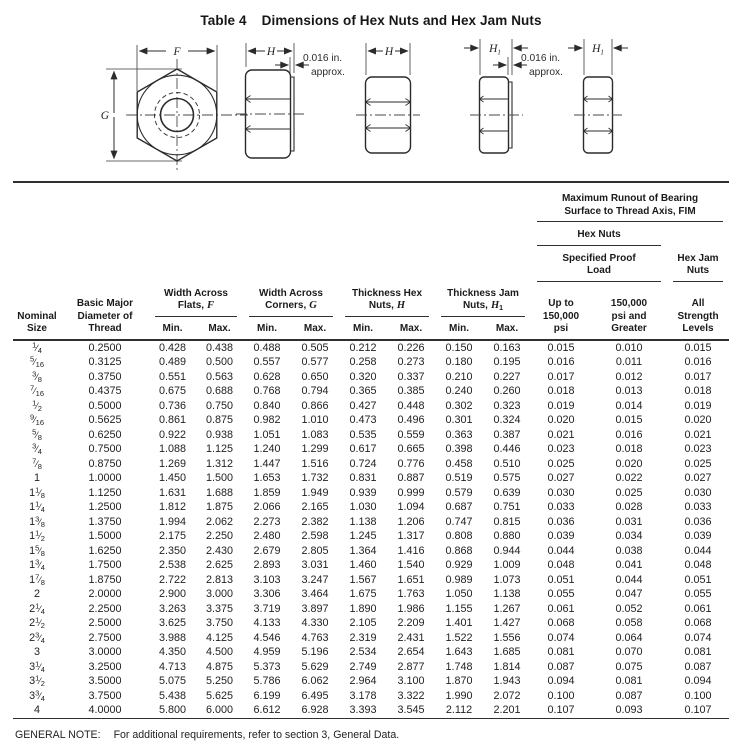  I want to click on dimension-value-cell: 0.094, so click(698, 681).